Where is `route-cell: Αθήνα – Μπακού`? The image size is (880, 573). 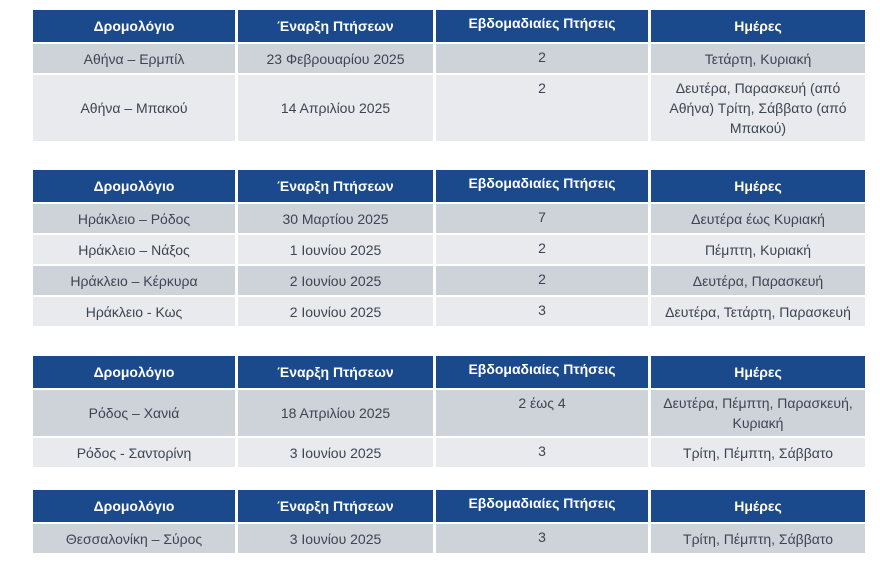
route-cell: Αθήνα – Μπακού is located at coordinates (134, 108).